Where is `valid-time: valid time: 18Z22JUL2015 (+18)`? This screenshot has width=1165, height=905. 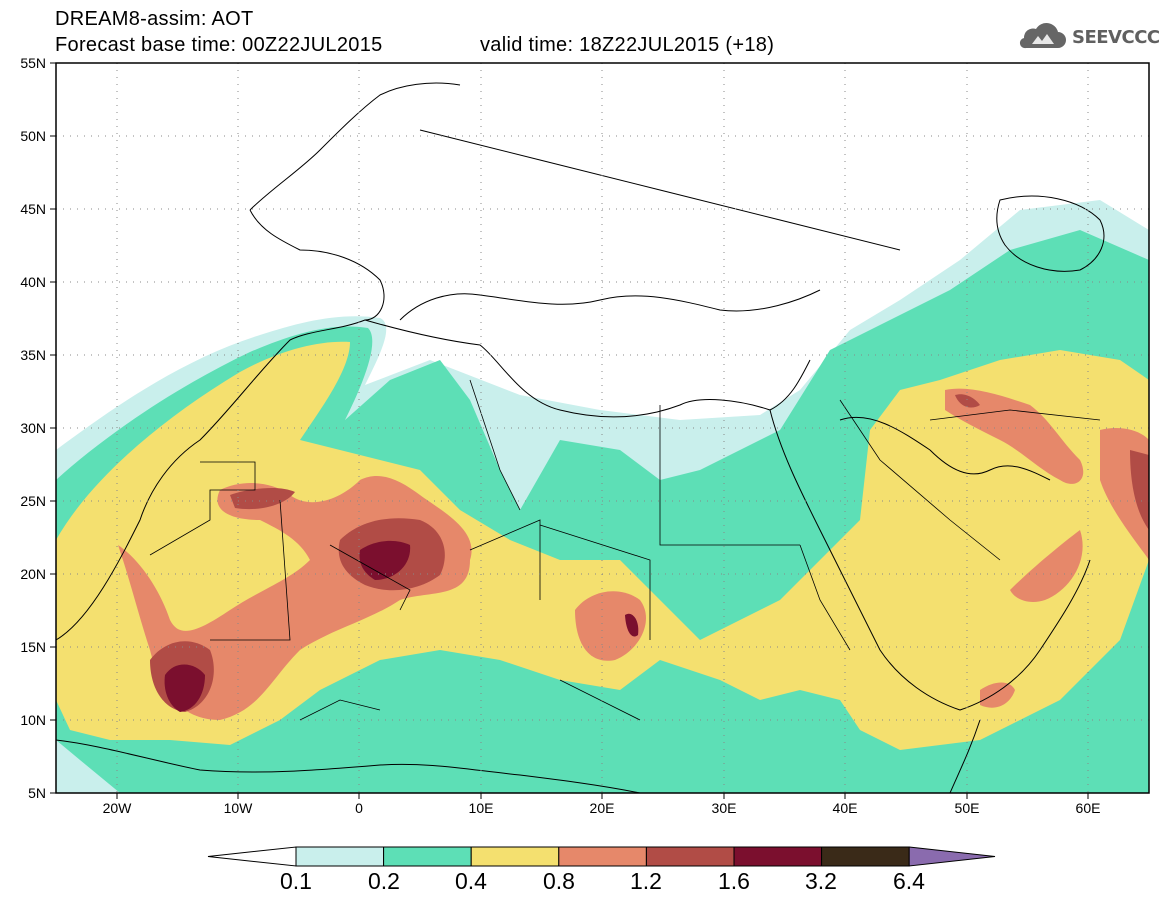
valid-time: valid time: 18Z22JUL2015 (+18) is located at coordinates (627, 45).